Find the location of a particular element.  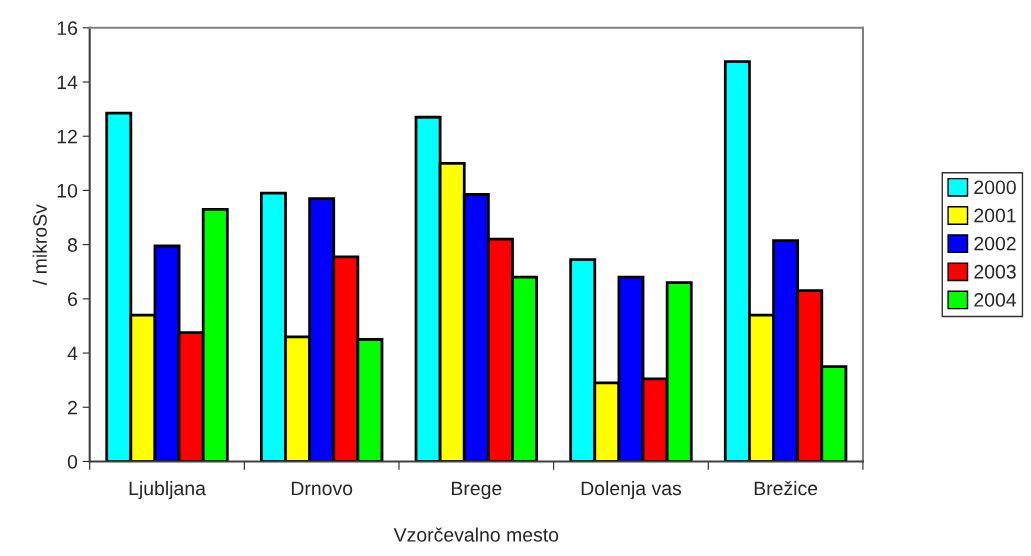

legend-label: 2000 is located at coordinates (995, 187).